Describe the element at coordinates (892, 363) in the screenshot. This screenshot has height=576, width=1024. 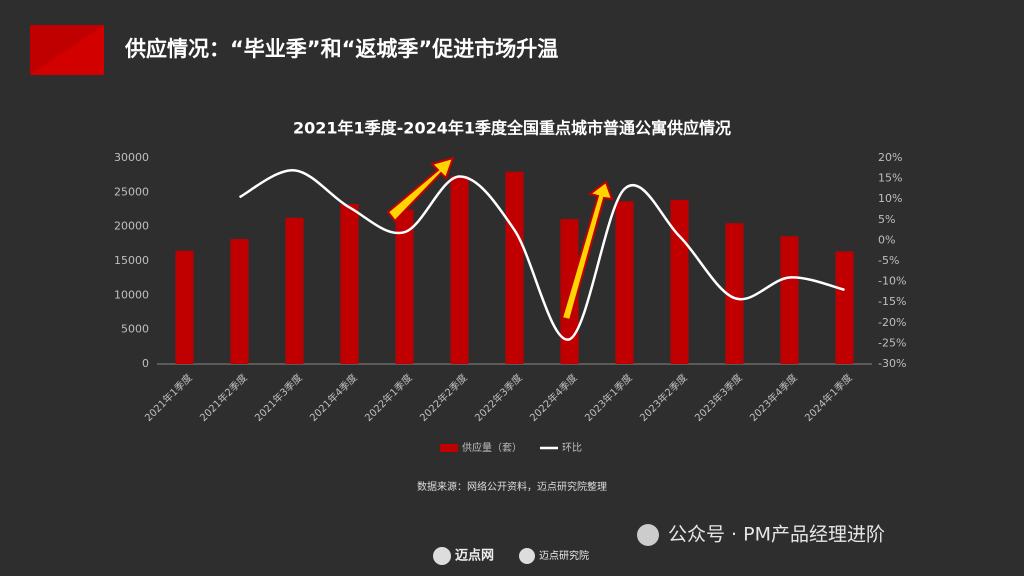
I see `y2-tick-label: -30%` at that location.